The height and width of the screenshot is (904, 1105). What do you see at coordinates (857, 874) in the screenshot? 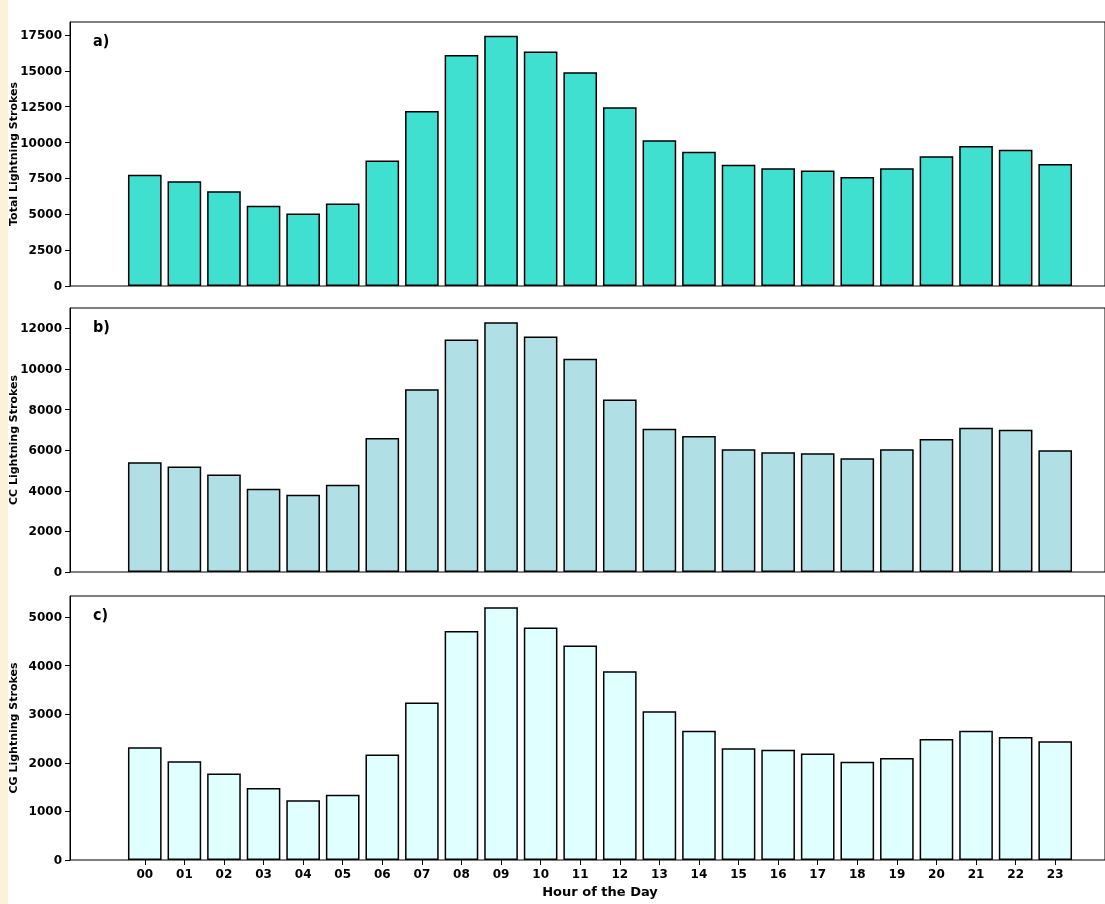
I see `x-tick-label: 18` at bounding box center [857, 874].